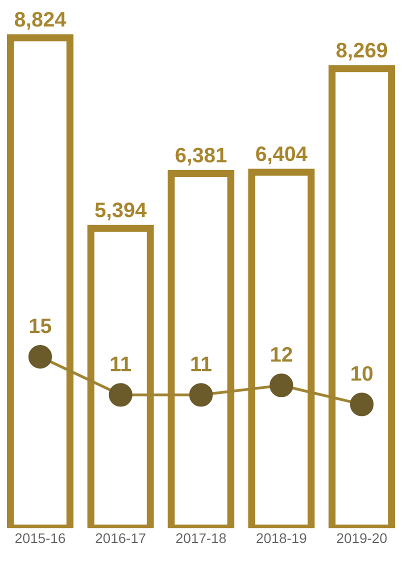  I want to click on data-label: 8,824, so click(40, 21).